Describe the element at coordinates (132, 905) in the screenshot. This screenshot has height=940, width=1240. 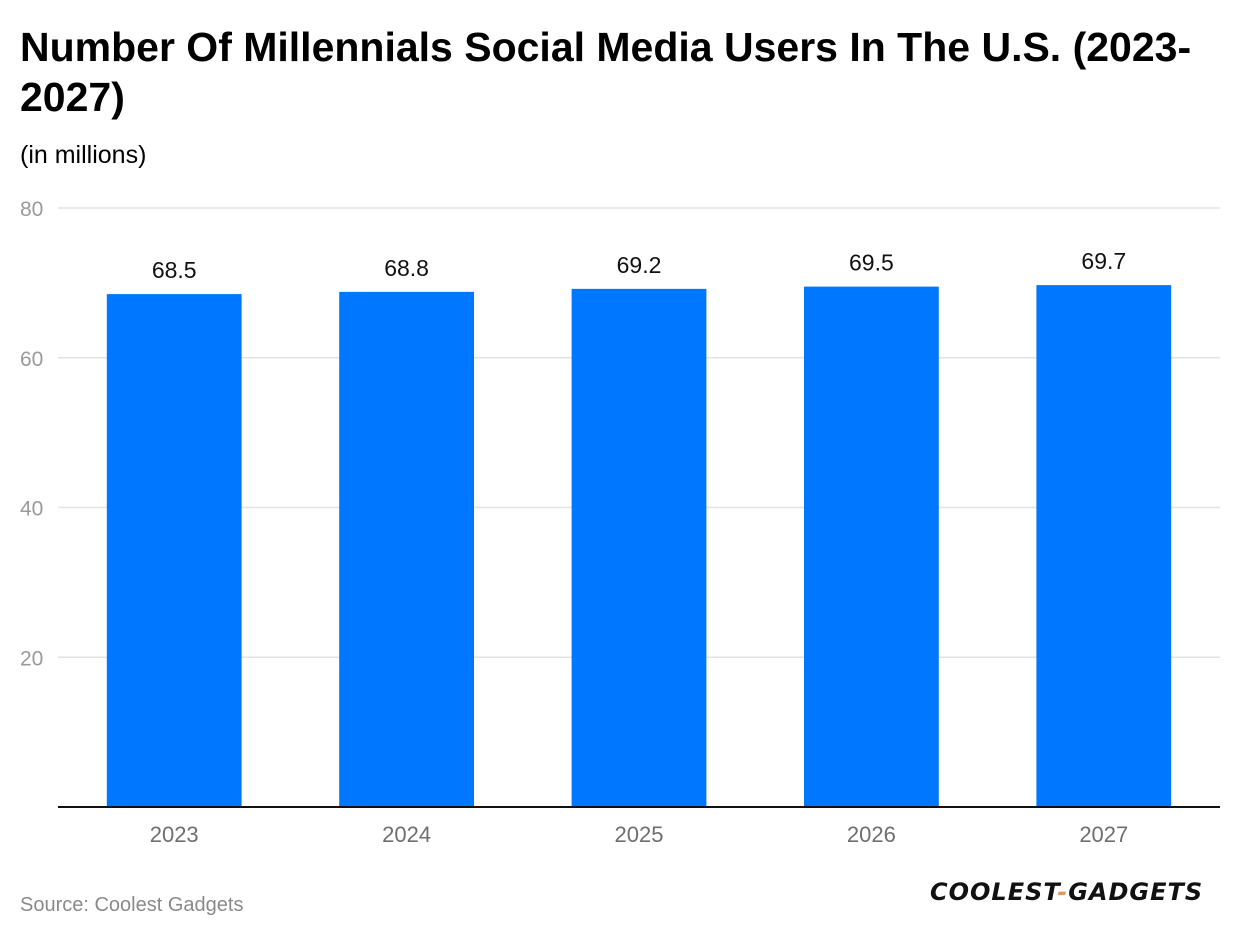
I see `source-note: Source: Coolest Gadgets` at that location.